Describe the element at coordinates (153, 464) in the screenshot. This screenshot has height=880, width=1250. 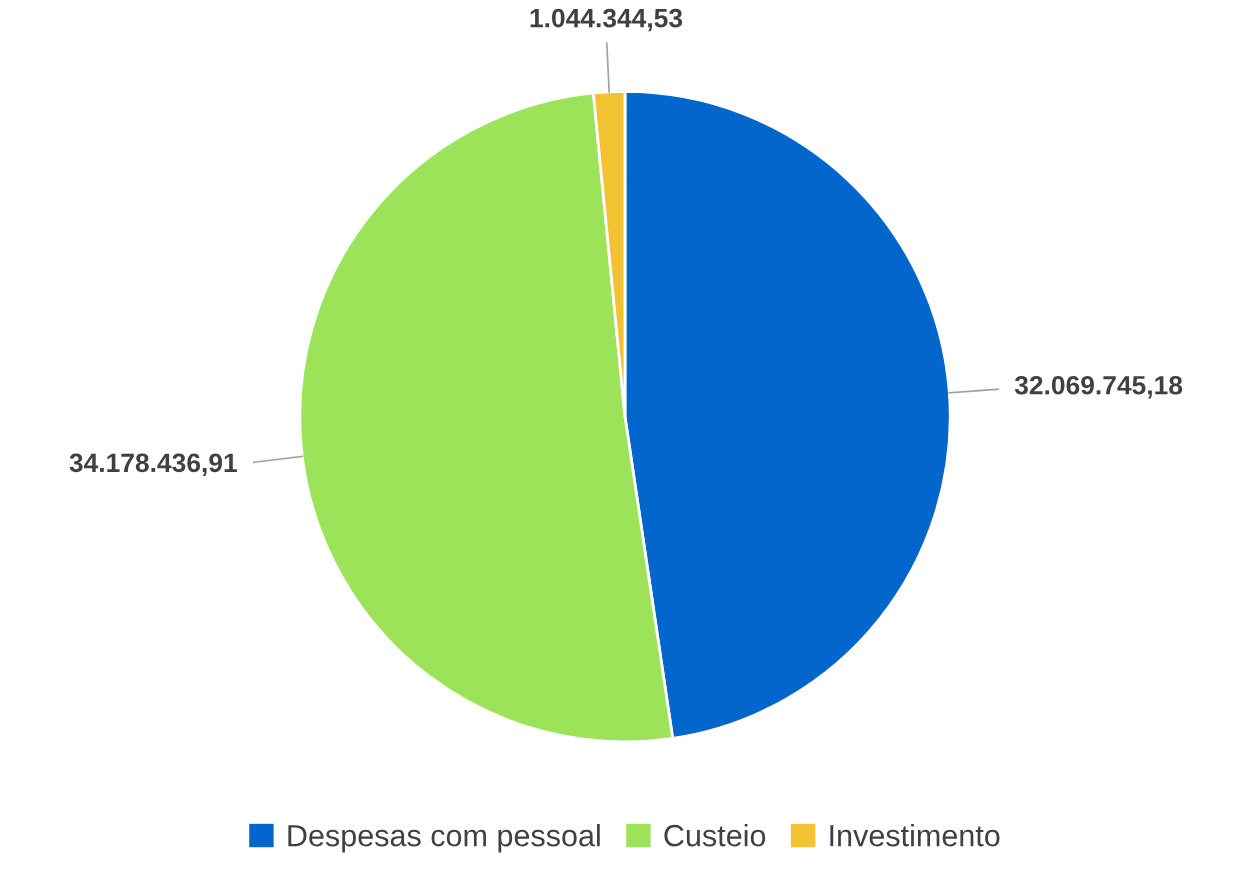
I see `data-label: 34.178.436,91` at that location.